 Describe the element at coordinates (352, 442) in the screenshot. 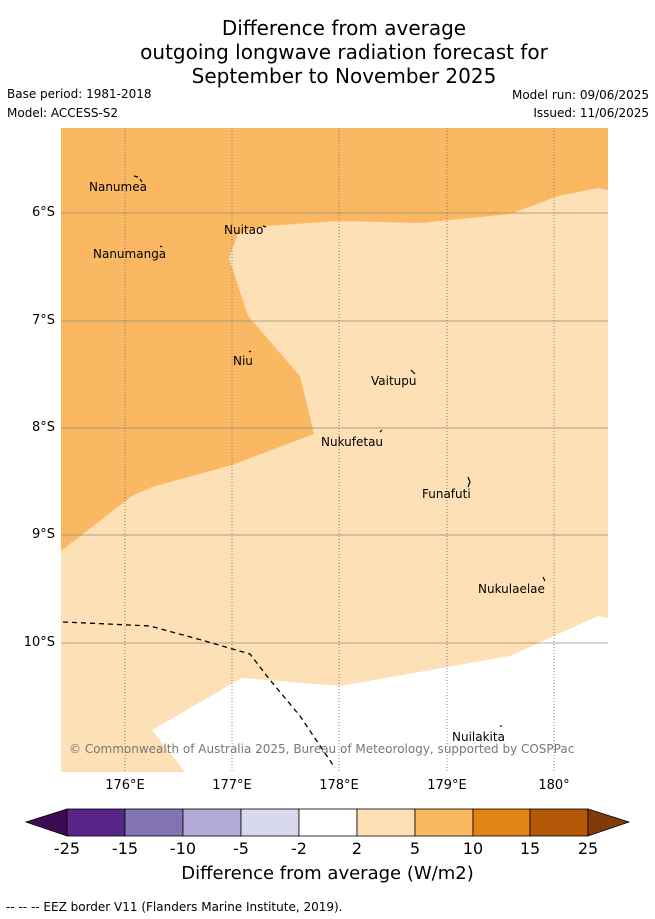

I see `island-label-nukufetau: Nukufetau` at that location.